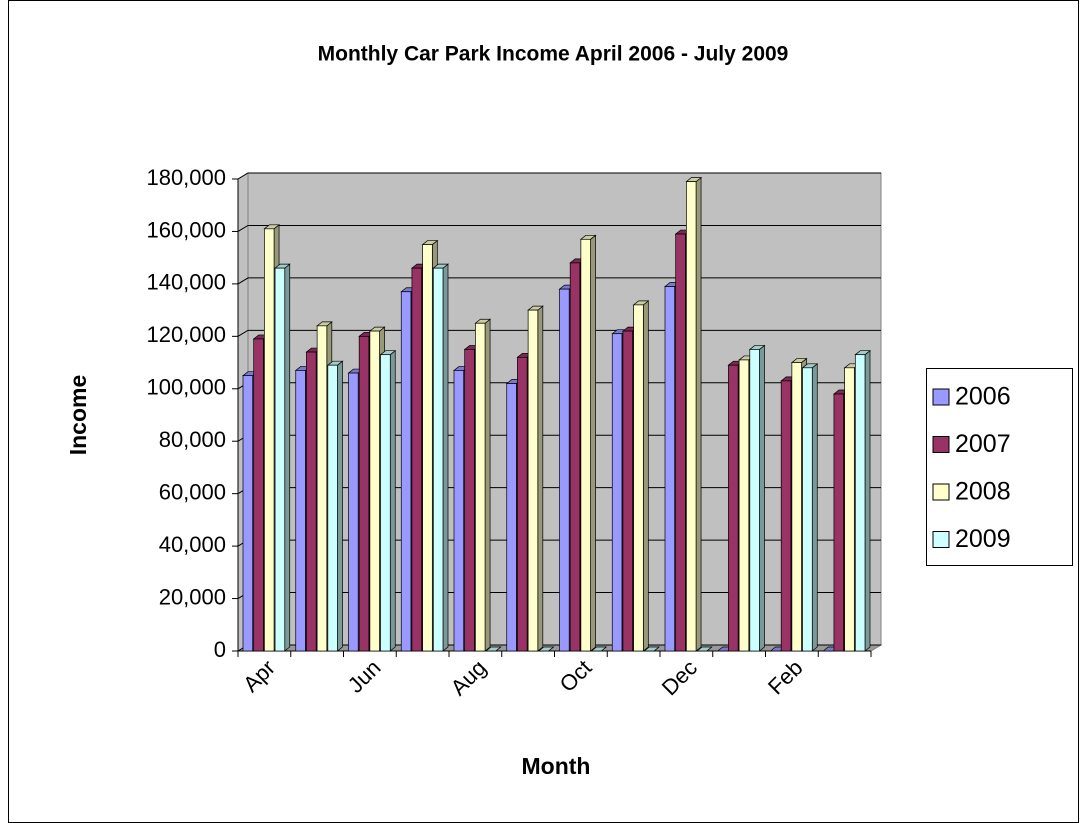  I want to click on y-tick-label: 60,000, so click(192, 491).